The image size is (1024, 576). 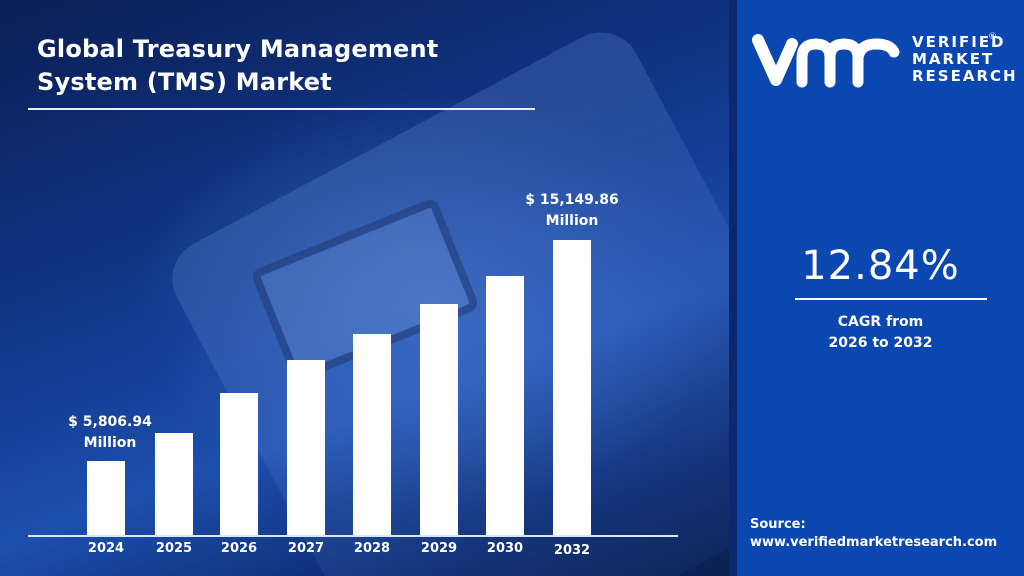 What do you see at coordinates (880, 322) in the screenshot?
I see `cagr-label-line-1: CAGR from` at bounding box center [880, 322].